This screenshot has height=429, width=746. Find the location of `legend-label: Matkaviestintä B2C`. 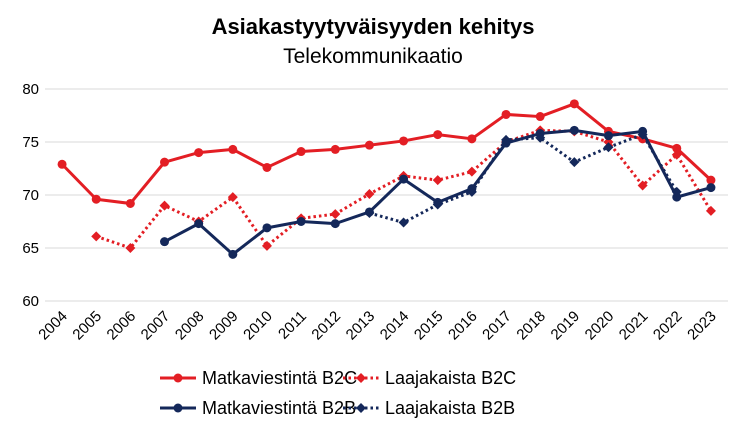

legend-label: Matkaviestintä B2C is located at coordinates (279, 378).